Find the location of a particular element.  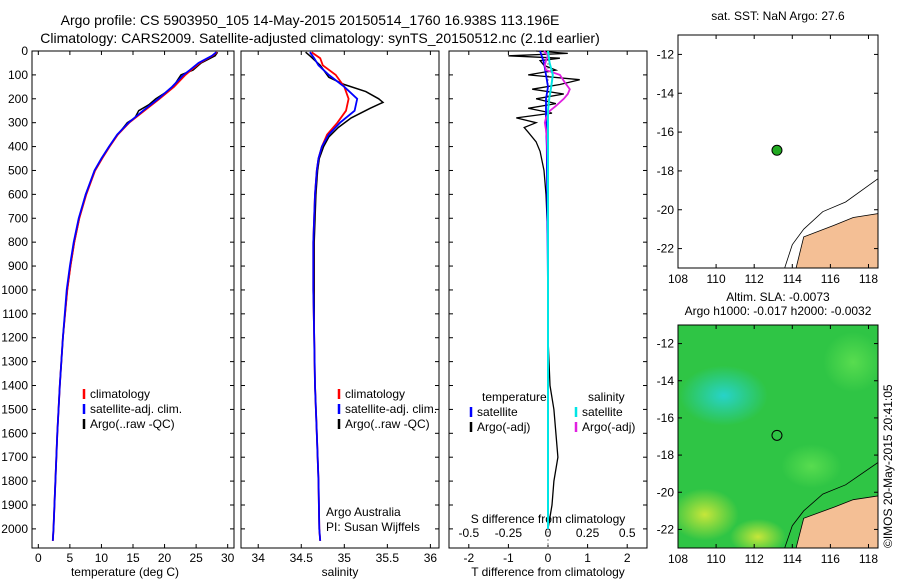

salinity-legend-label: climatology is located at coordinates (375, 394).